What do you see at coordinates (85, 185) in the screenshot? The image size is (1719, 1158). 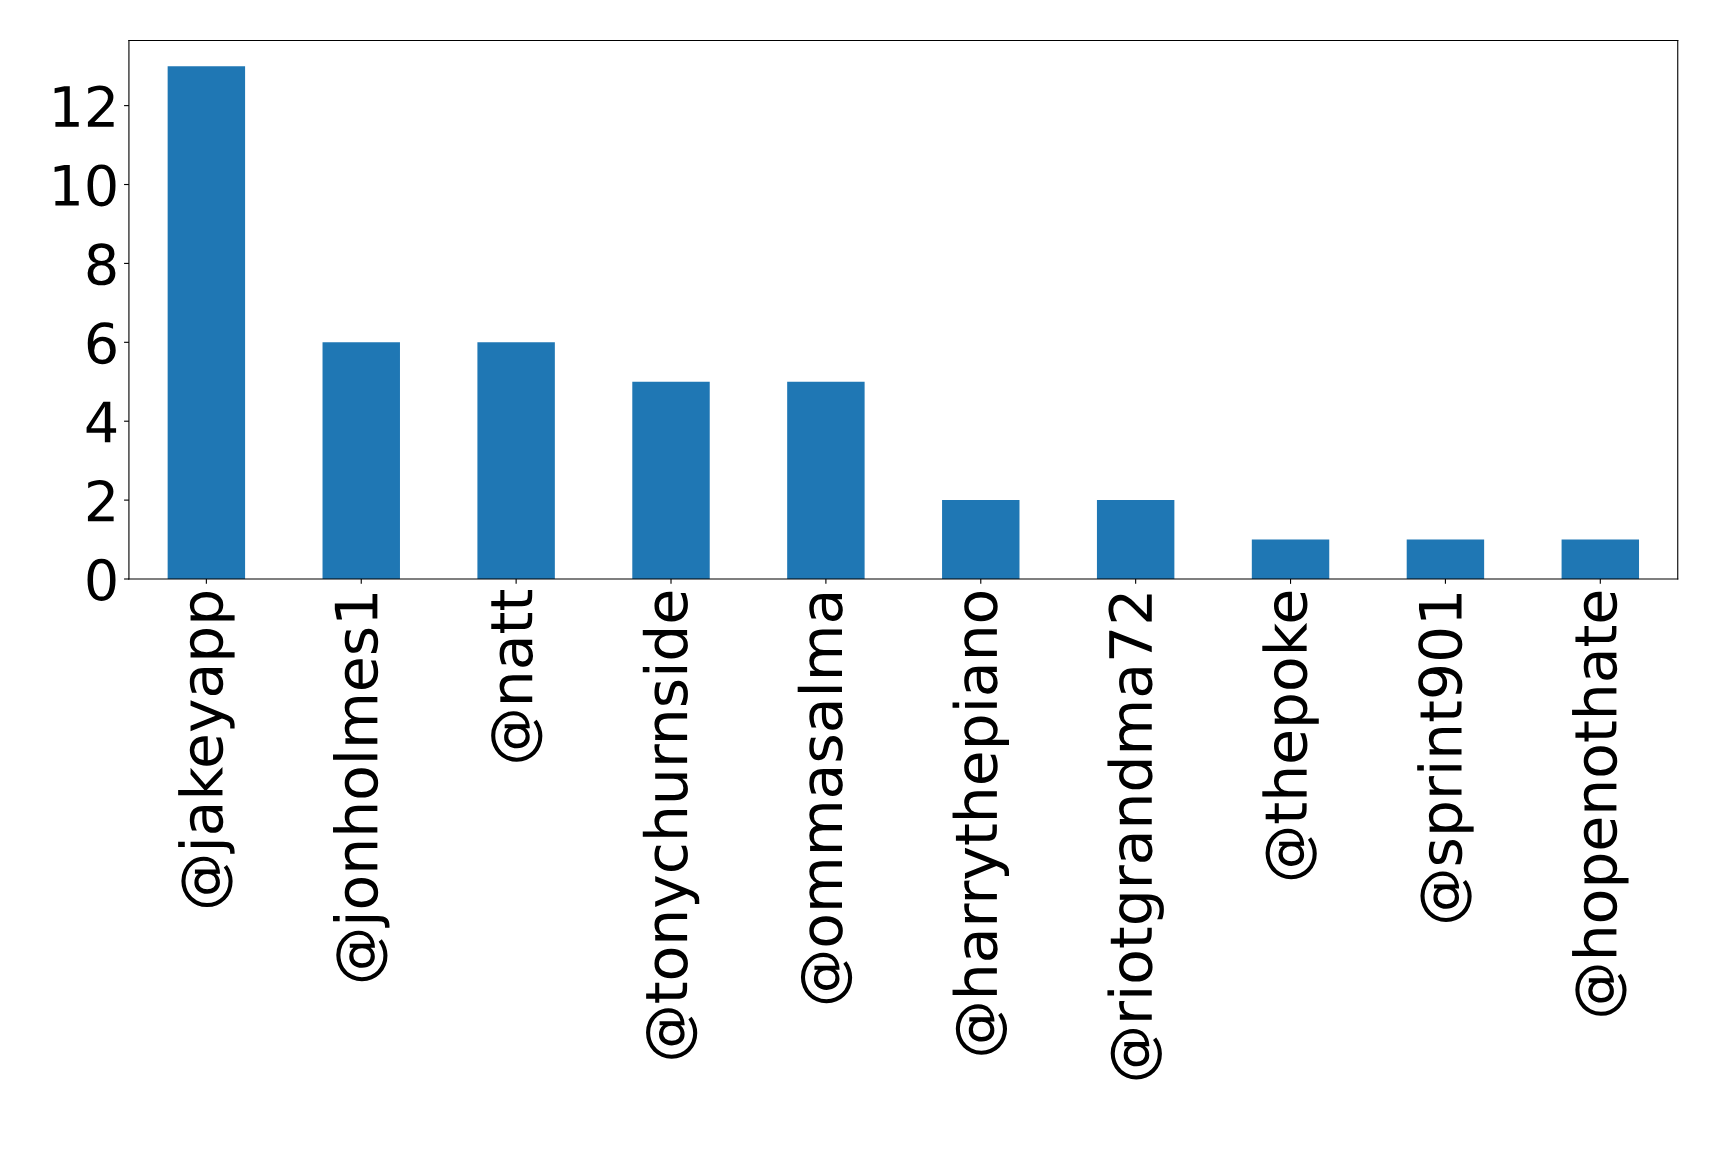 I see `y-tick-label: 10` at bounding box center [85, 185].